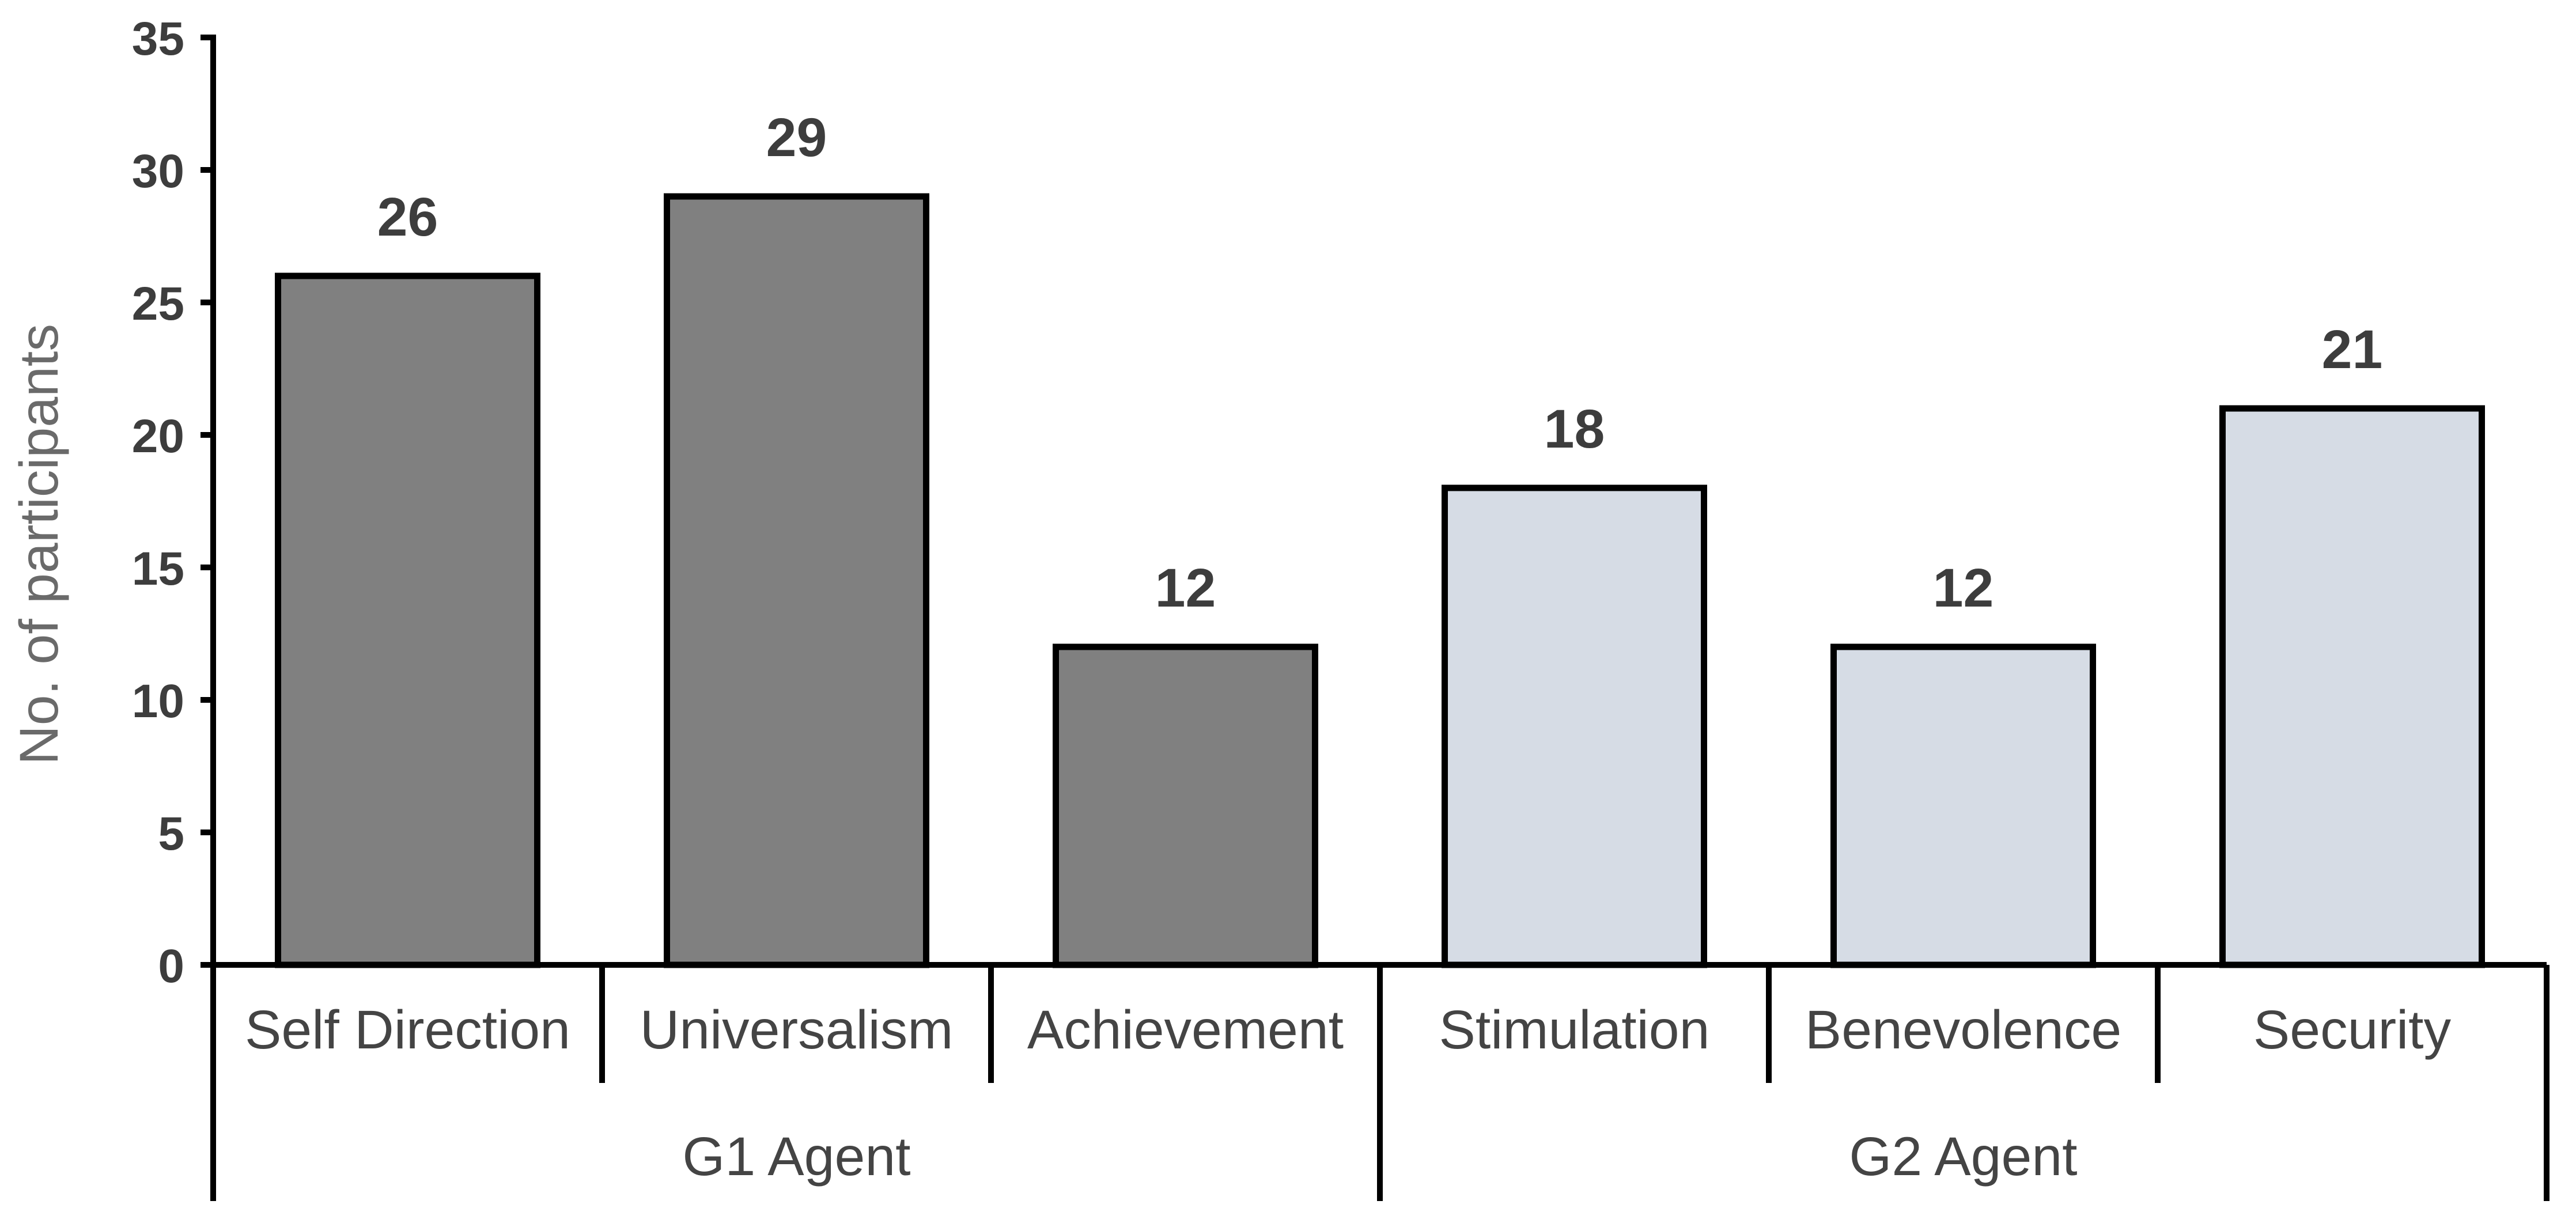 This screenshot has height=1231, width=2576. What do you see at coordinates (158, 39) in the screenshot?
I see `y-tick-label: 35` at bounding box center [158, 39].